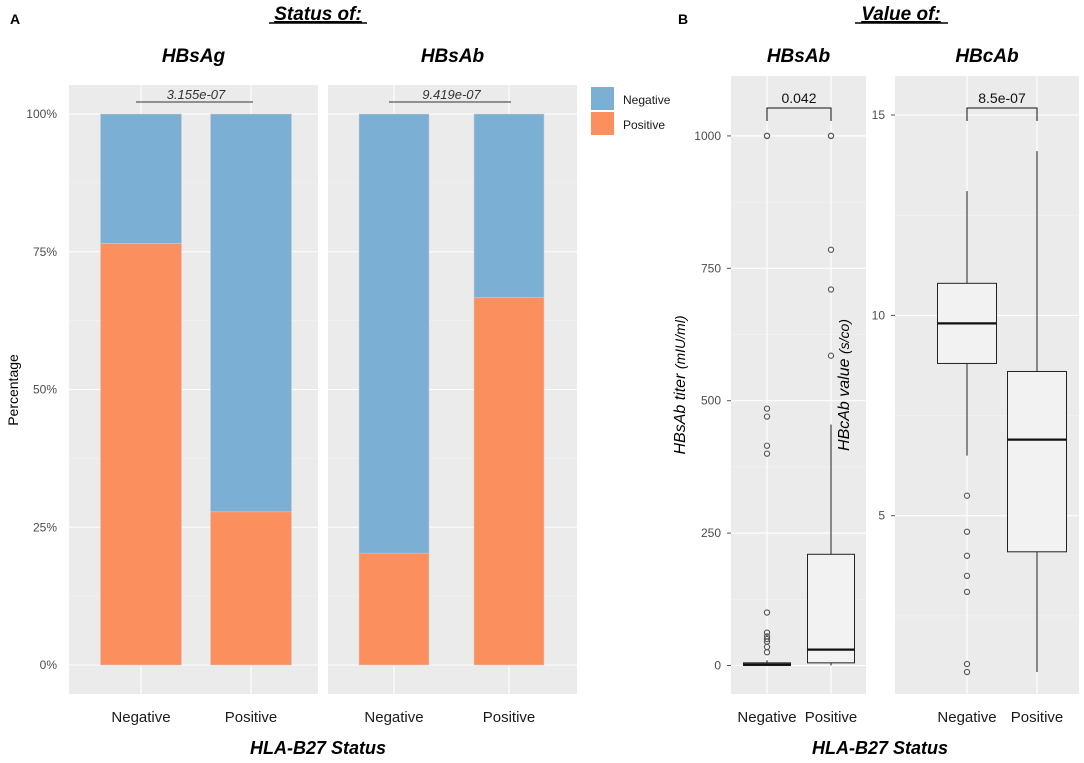 This screenshot has width=1084, height=763. What do you see at coordinates (1002, 98) in the screenshot?
I see `p-value-label: 8.5e-07` at bounding box center [1002, 98].